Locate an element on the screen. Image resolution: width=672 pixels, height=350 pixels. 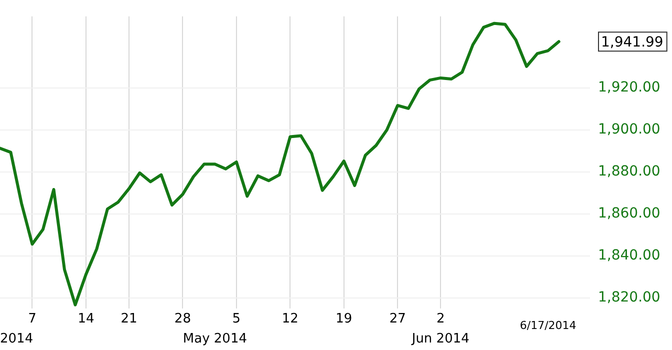
text: Jun 2014 is located at coordinates (440, 338).